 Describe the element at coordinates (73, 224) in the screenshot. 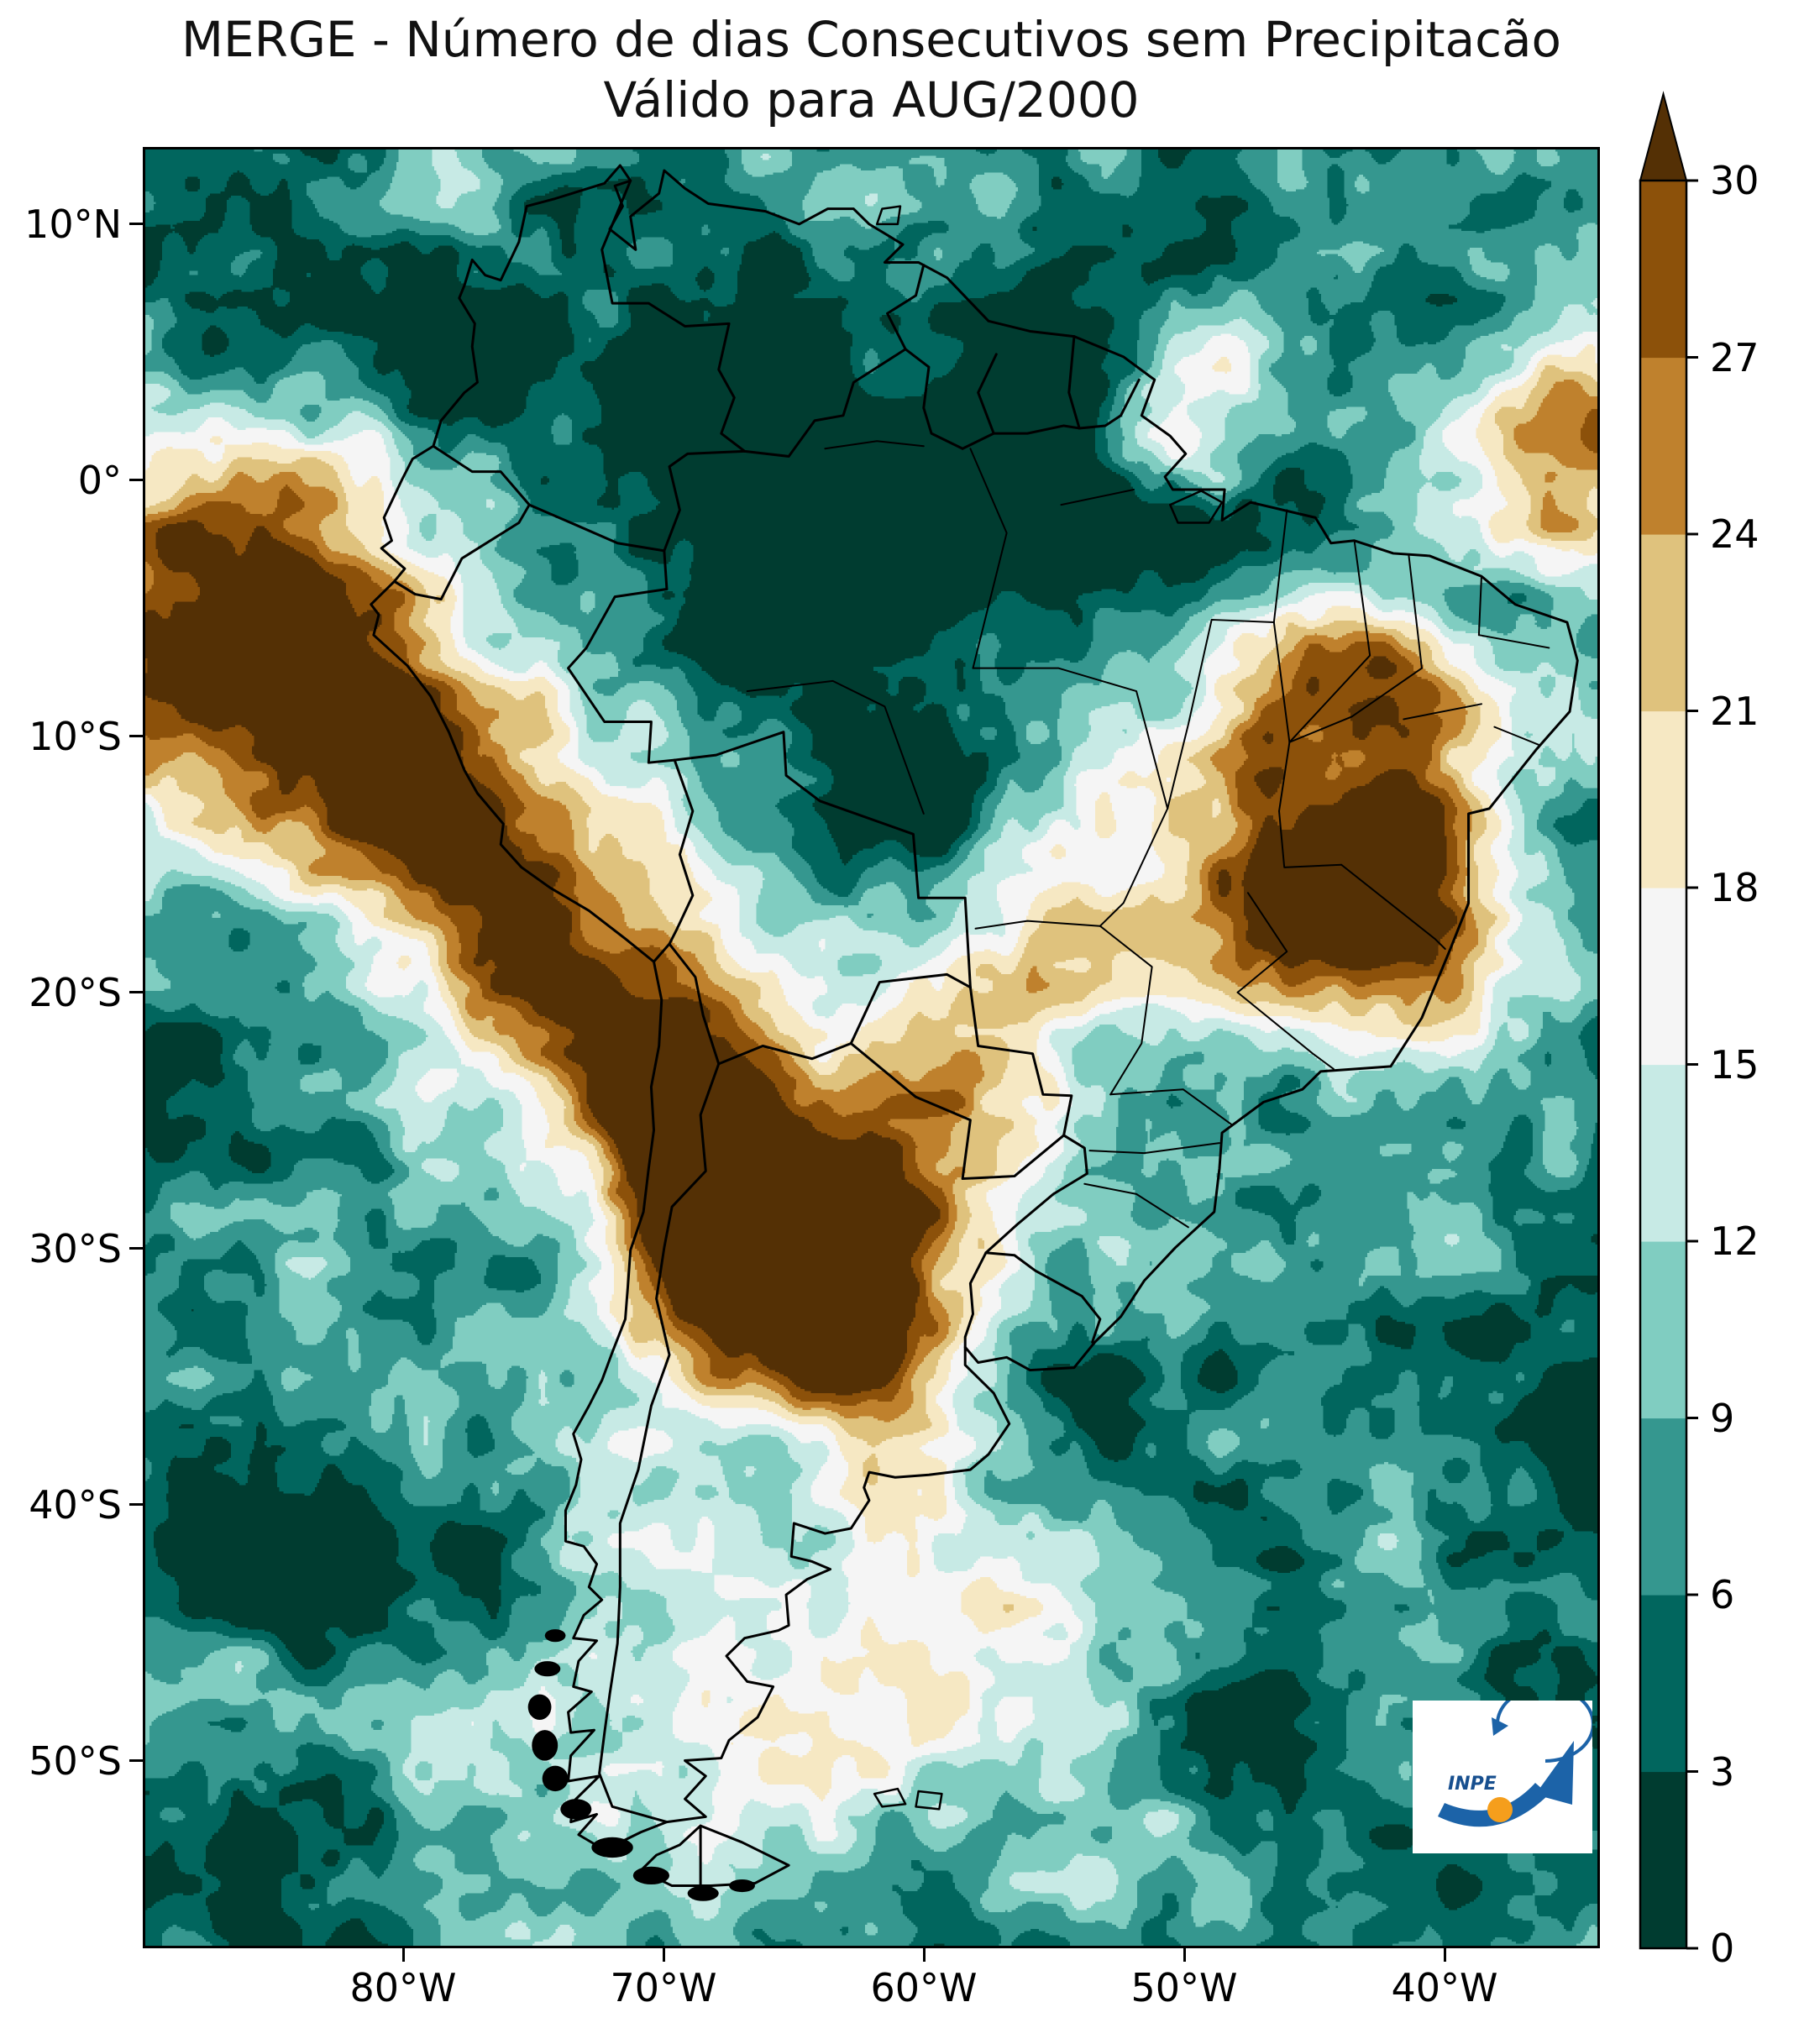

I see `y-tick-label: 10°N` at that location.